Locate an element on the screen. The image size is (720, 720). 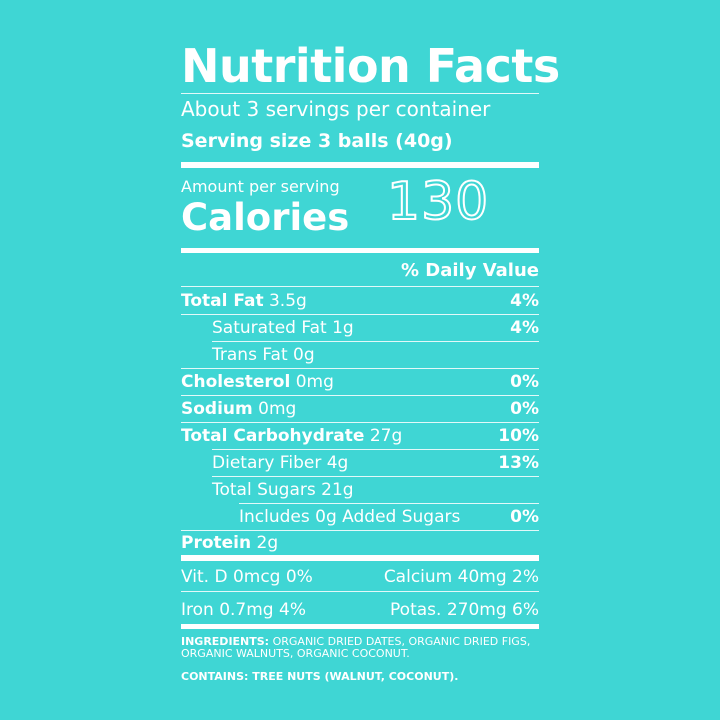
nutrient-name: Trans Fat is located at coordinates (250, 355).